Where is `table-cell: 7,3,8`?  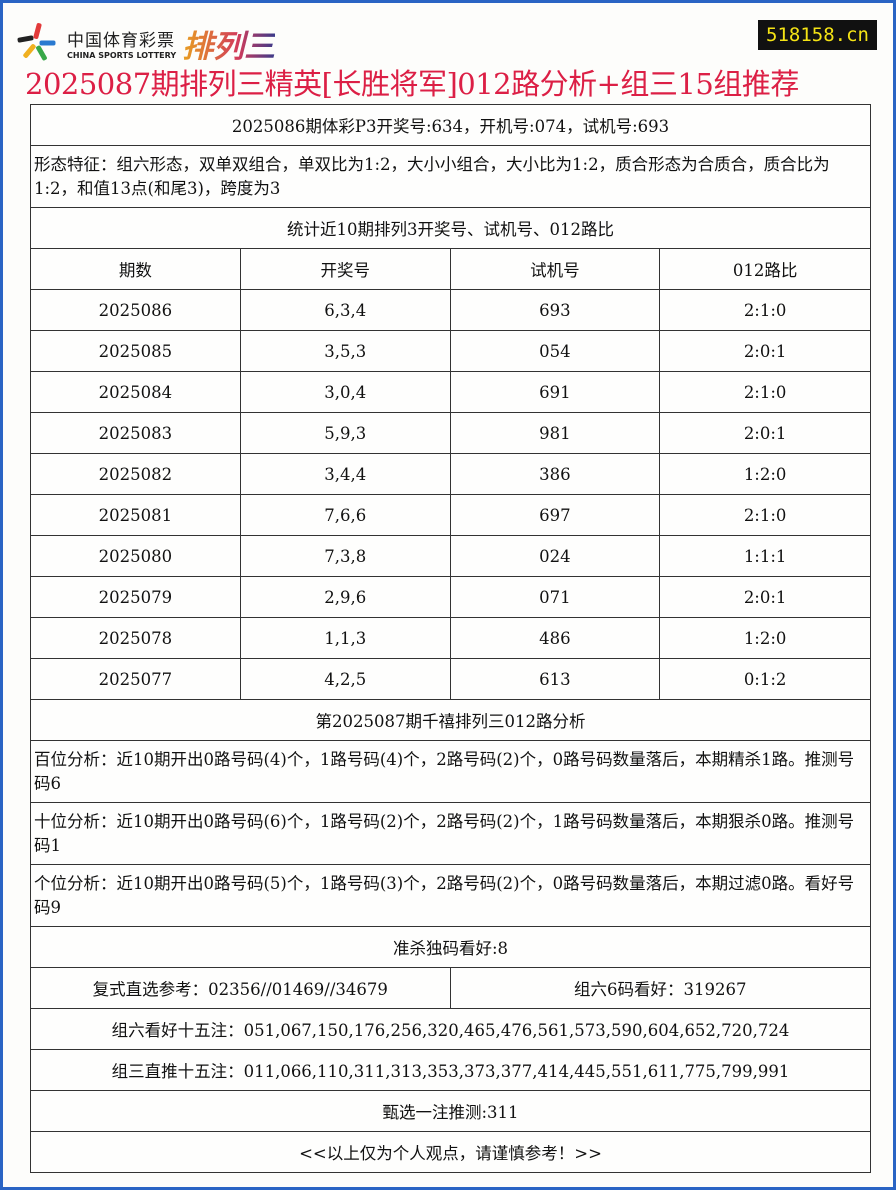
table-cell: 7,3,8 is located at coordinates (345, 556).